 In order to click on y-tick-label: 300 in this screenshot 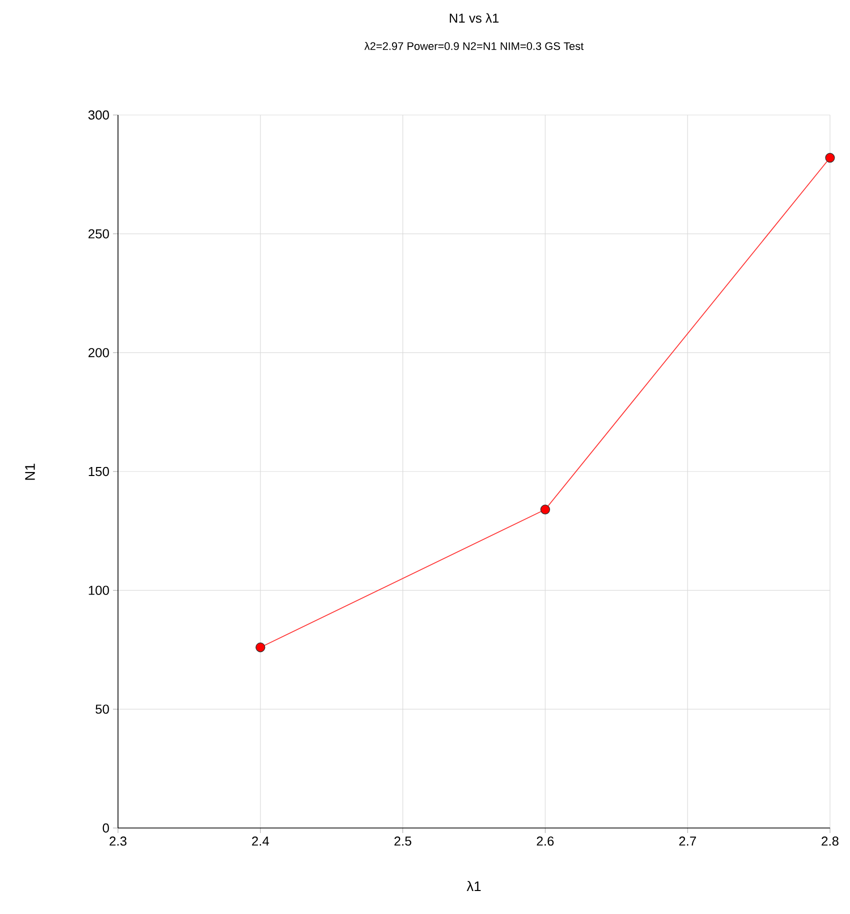, I will do `click(98, 115)`.